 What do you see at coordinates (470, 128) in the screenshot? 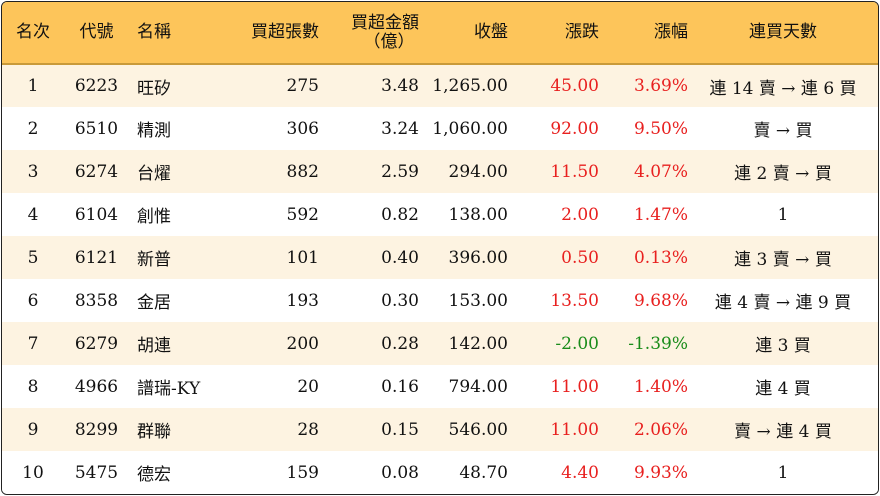
I see `cell-close: 1,060.00` at bounding box center [470, 128].